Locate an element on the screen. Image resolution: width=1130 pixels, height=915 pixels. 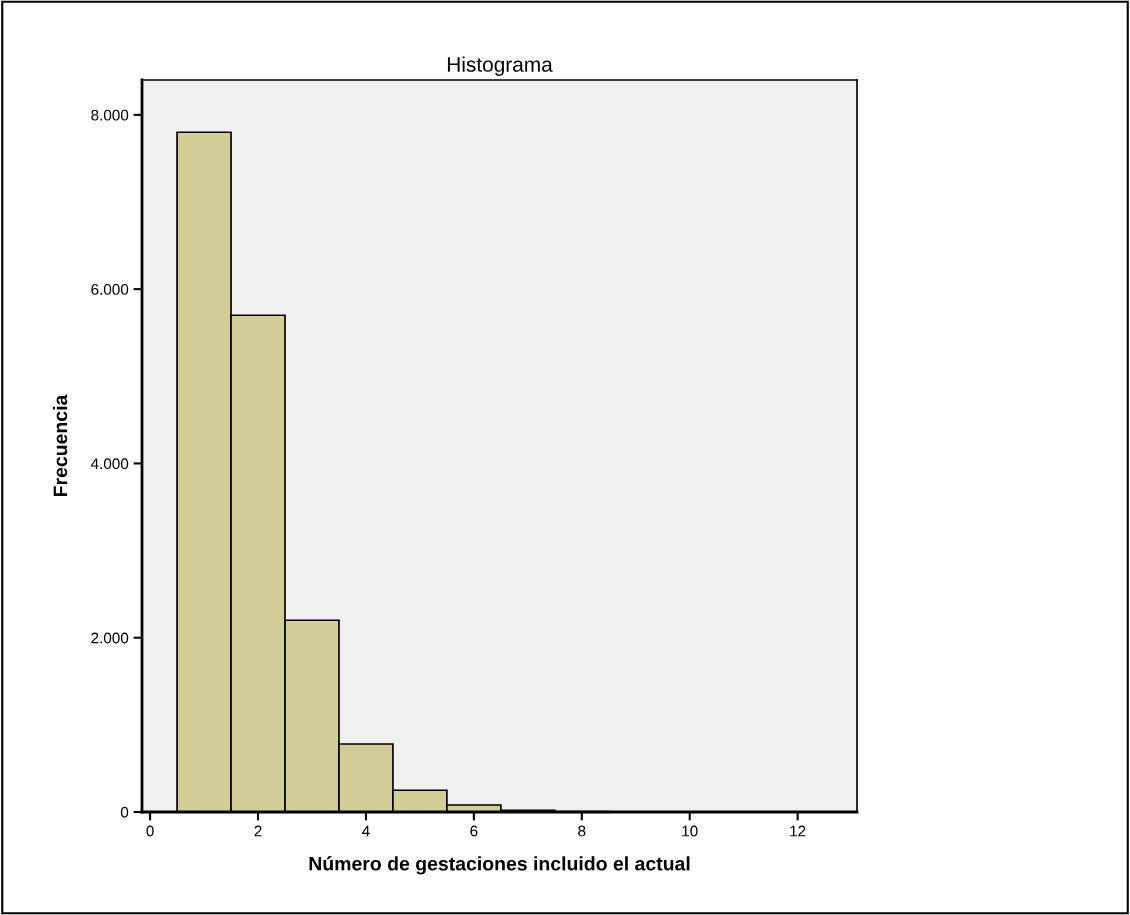
x-tick-label: 6 is located at coordinates (474, 831).